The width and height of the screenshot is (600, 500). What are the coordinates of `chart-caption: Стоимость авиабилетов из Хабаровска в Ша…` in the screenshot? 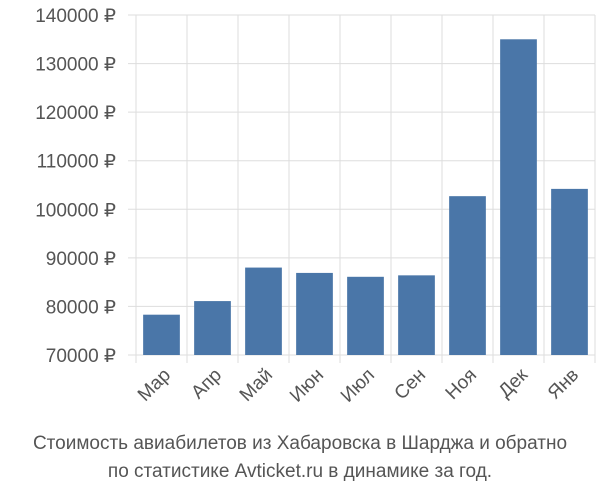 It's located at (300, 458).